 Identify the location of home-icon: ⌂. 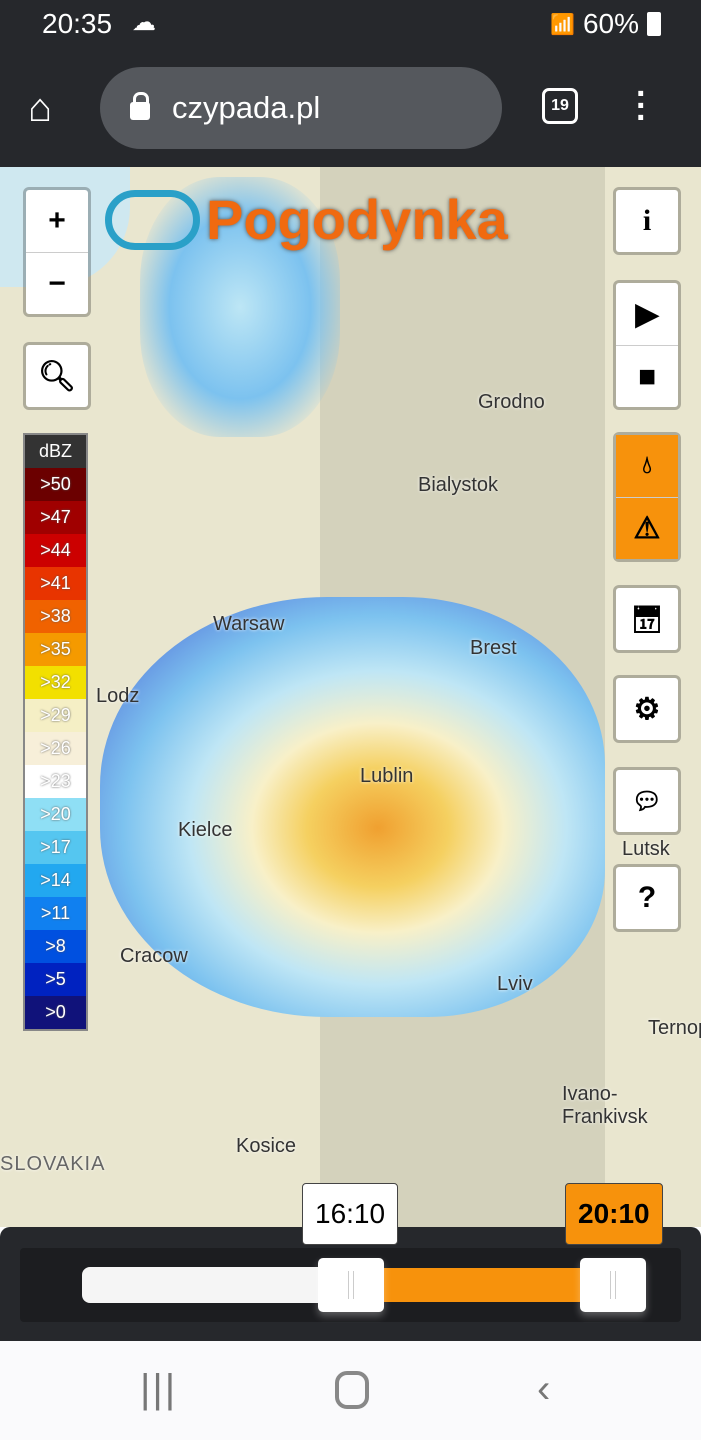
(40, 108).